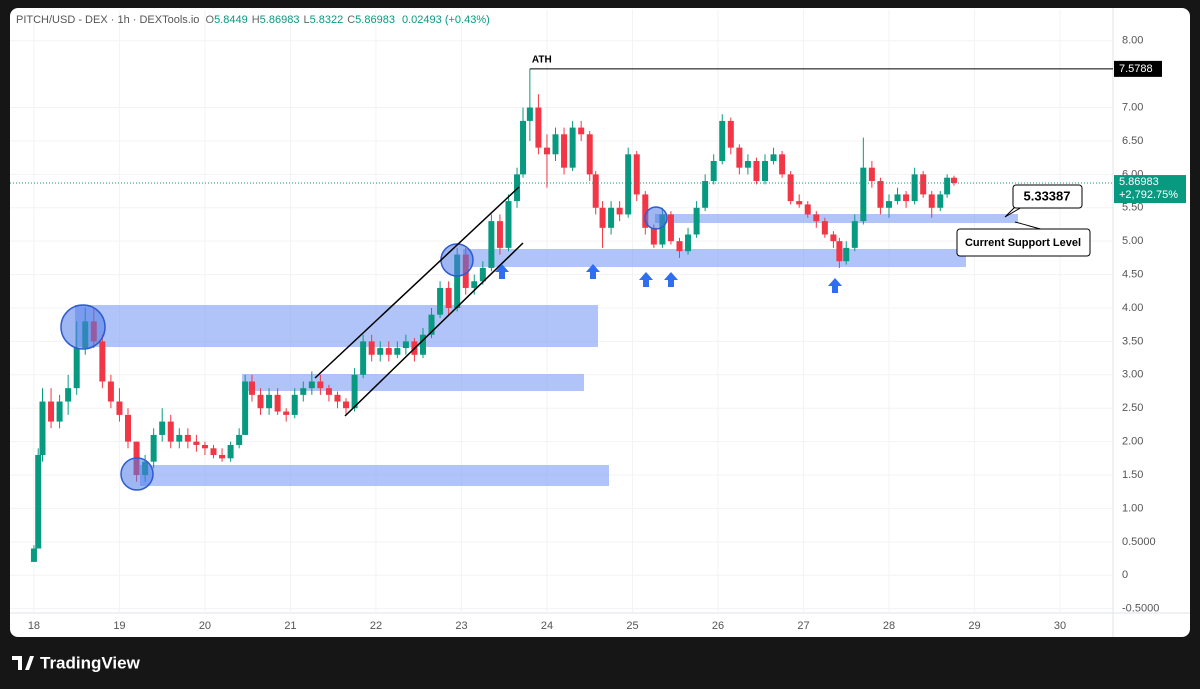  What do you see at coordinates (632, 626) in the screenshot?
I see `x-tick-label: 25` at bounding box center [632, 626].